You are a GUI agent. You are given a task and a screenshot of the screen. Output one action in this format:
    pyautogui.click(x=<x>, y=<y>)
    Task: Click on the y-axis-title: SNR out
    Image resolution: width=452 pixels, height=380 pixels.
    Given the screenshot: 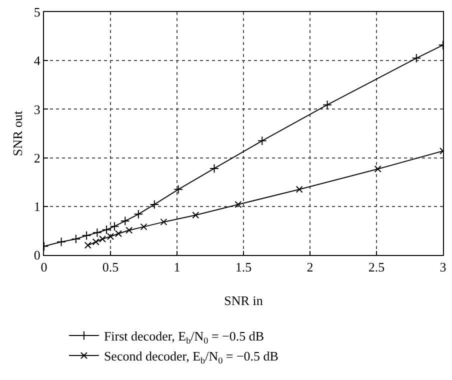 What is the action you would take?
    pyautogui.click(x=17, y=133)
    